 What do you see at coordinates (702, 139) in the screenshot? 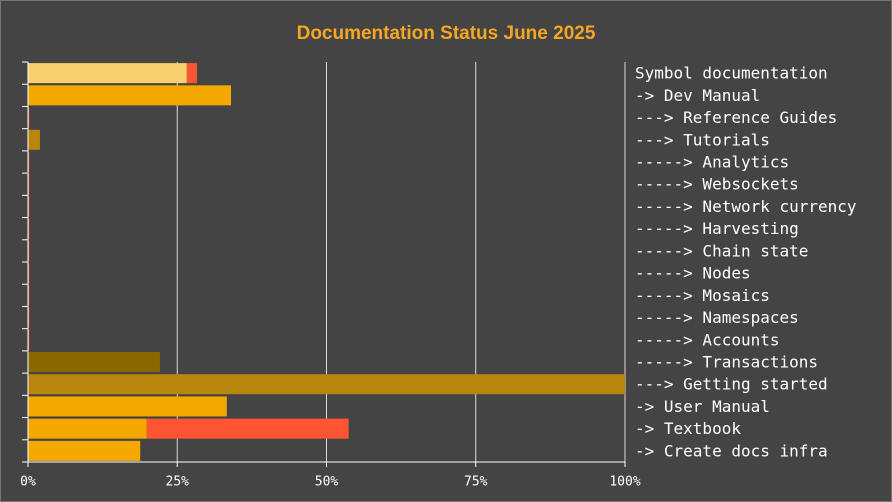
I see `category-label: ---> Tutorials` at bounding box center [702, 139].